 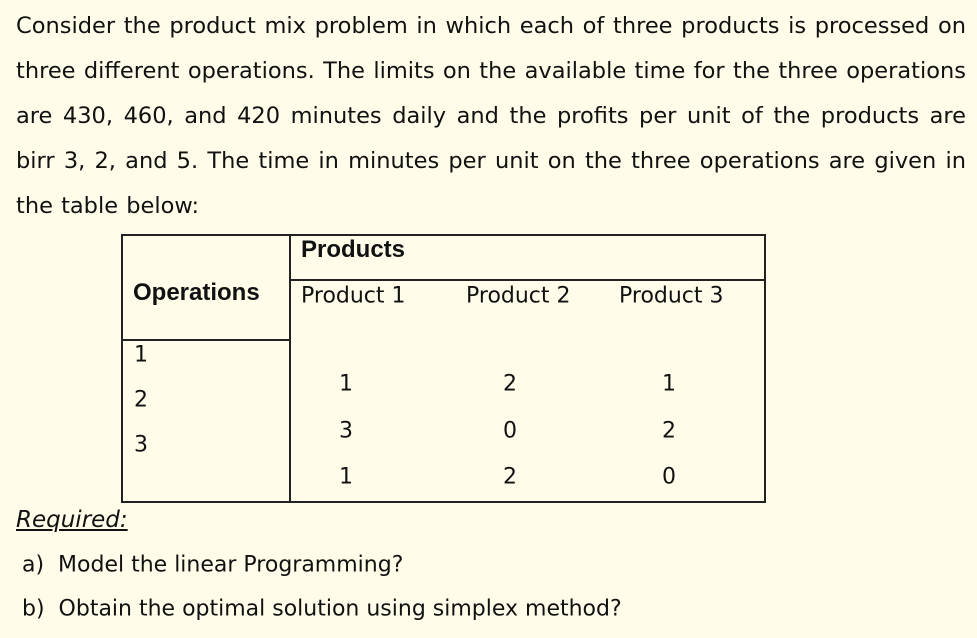 I want to click on column-header: Product 1, so click(x=353, y=296).